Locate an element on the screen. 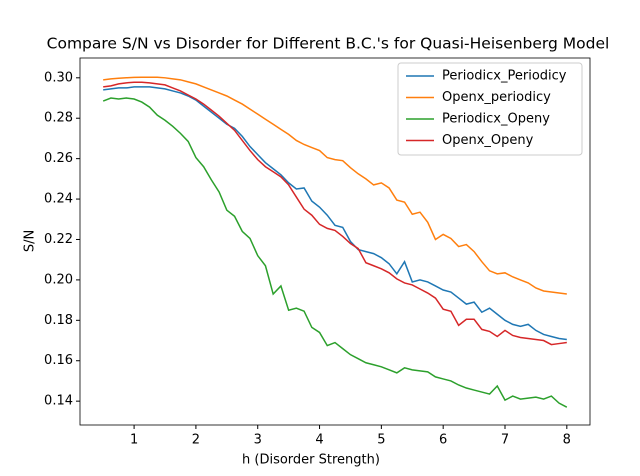 The image size is (640, 476). legend-label: Openx_Openy is located at coordinates (488, 140).